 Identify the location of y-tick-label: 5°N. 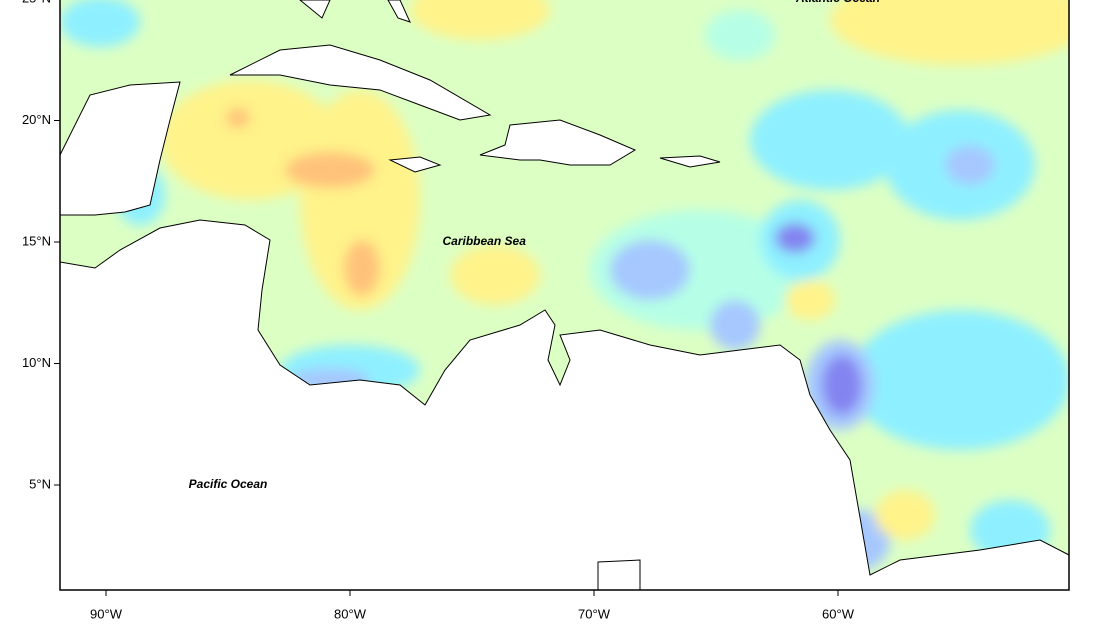
(40, 483).